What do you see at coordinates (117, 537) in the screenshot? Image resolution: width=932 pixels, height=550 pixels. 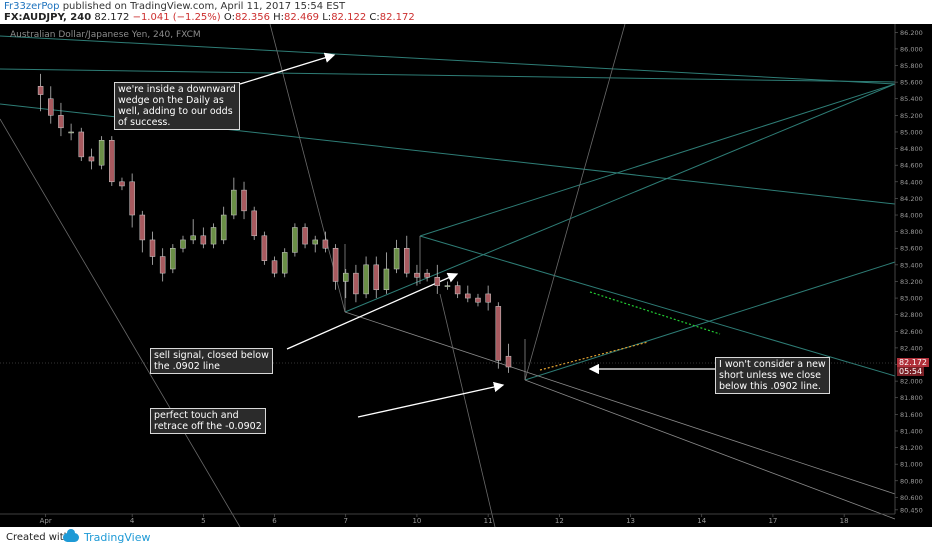 I see `tradingview-brand-link: TradingView` at bounding box center [117, 537].